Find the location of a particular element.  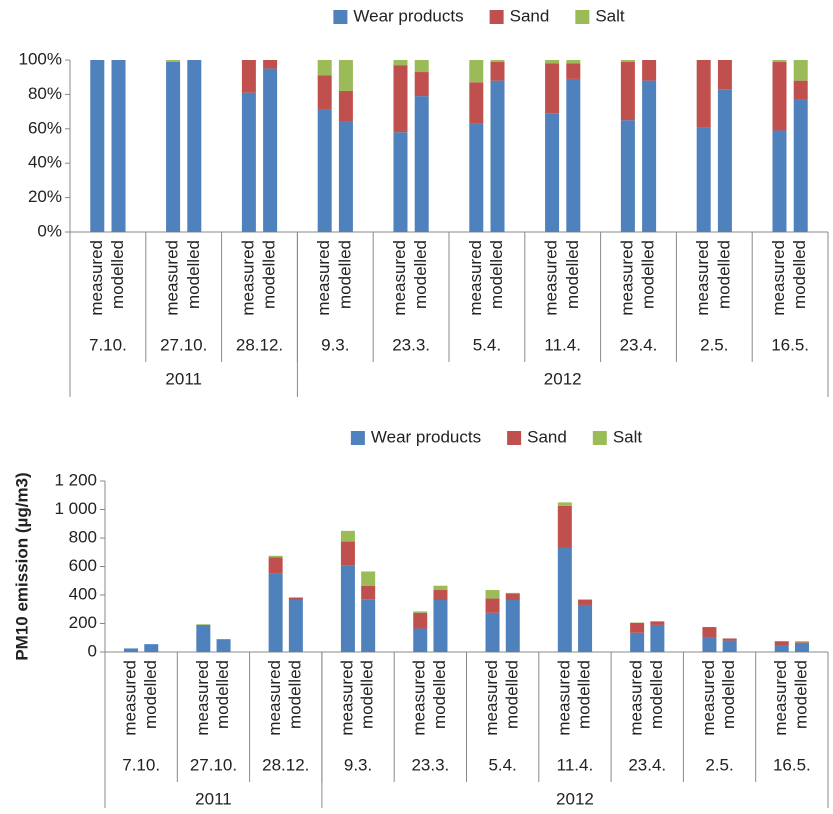

date-label: 2.5. is located at coordinates (719, 764).